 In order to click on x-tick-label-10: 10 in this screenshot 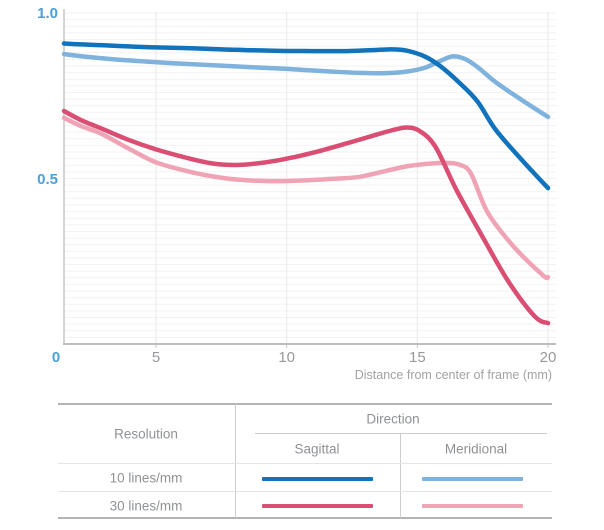, I will do `click(286, 357)`.